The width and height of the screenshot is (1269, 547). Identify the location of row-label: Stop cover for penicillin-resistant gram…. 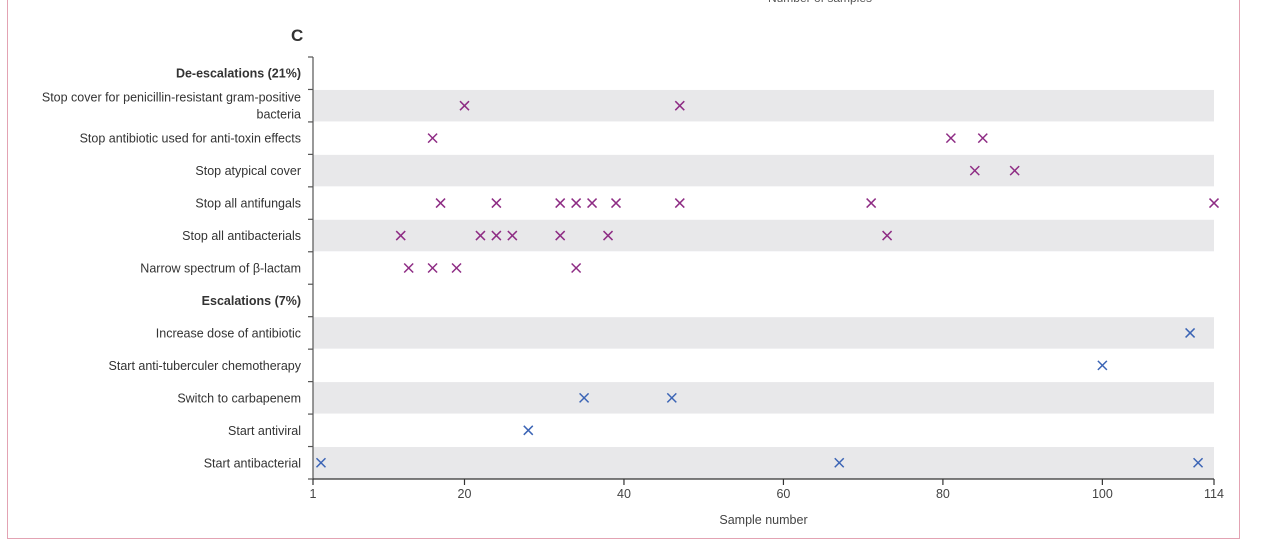
(171, 106).